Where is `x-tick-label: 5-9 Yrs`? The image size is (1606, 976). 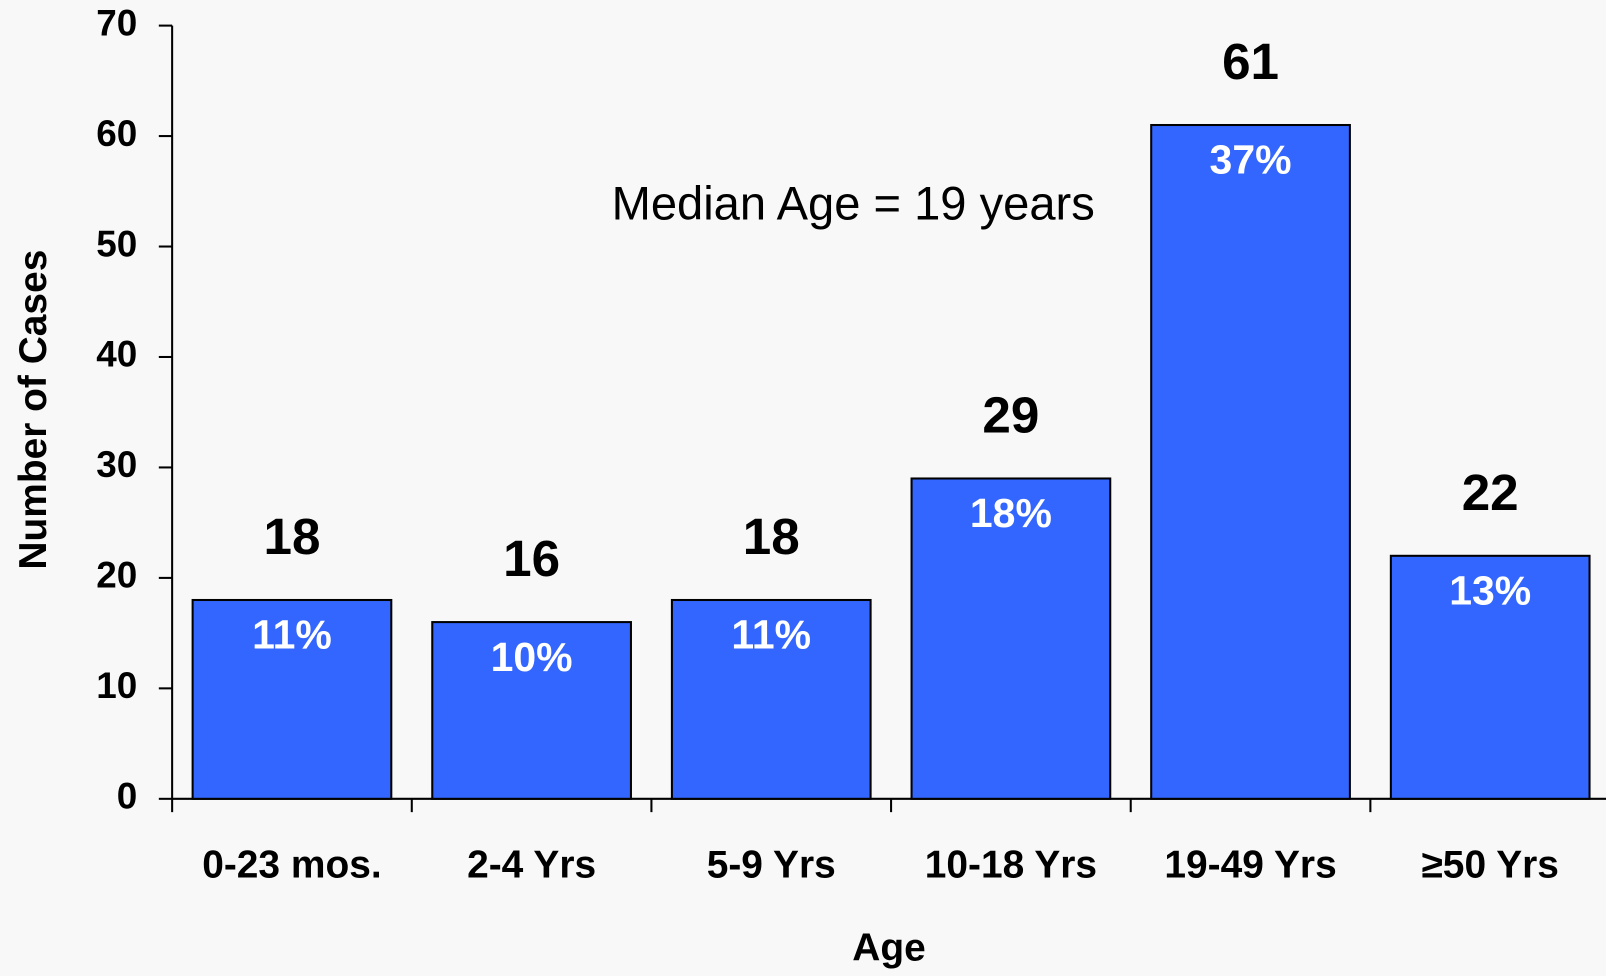
x-tick-label: 5-9 Yrs is located at coordinates (771, 865).